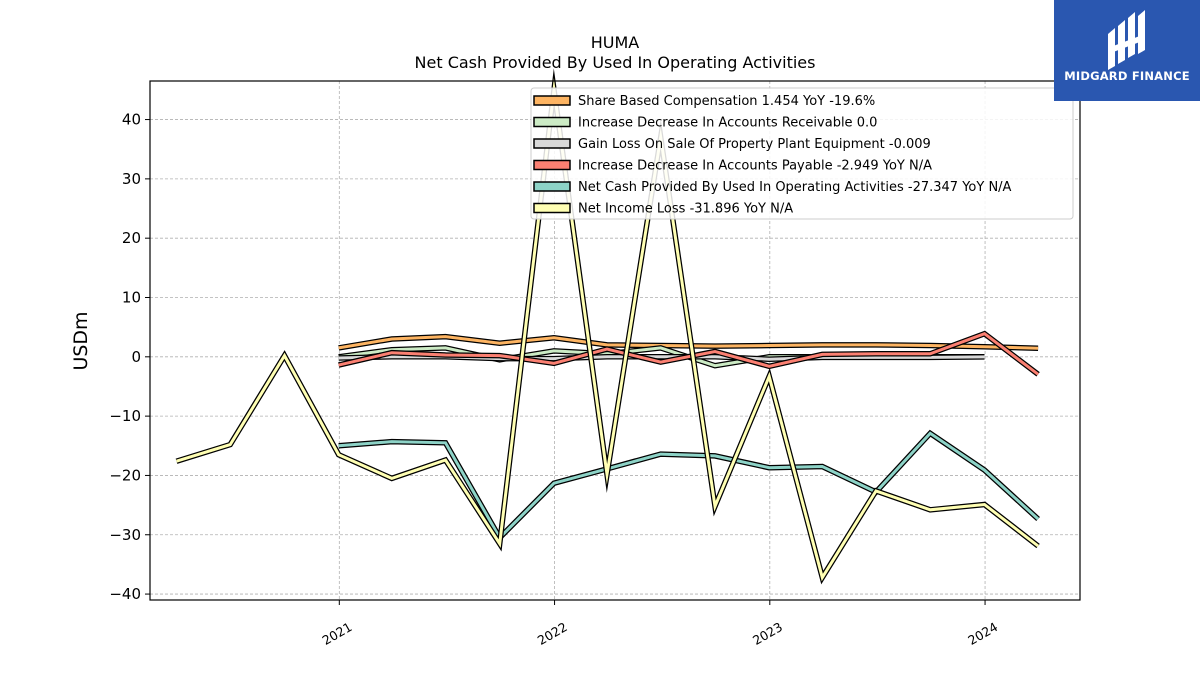 The image size is (1200, 675). What do you see at coordinates (125, 475) in the screenshot?
I see `y-tick-label: −20` at bounding box center [125, 475].